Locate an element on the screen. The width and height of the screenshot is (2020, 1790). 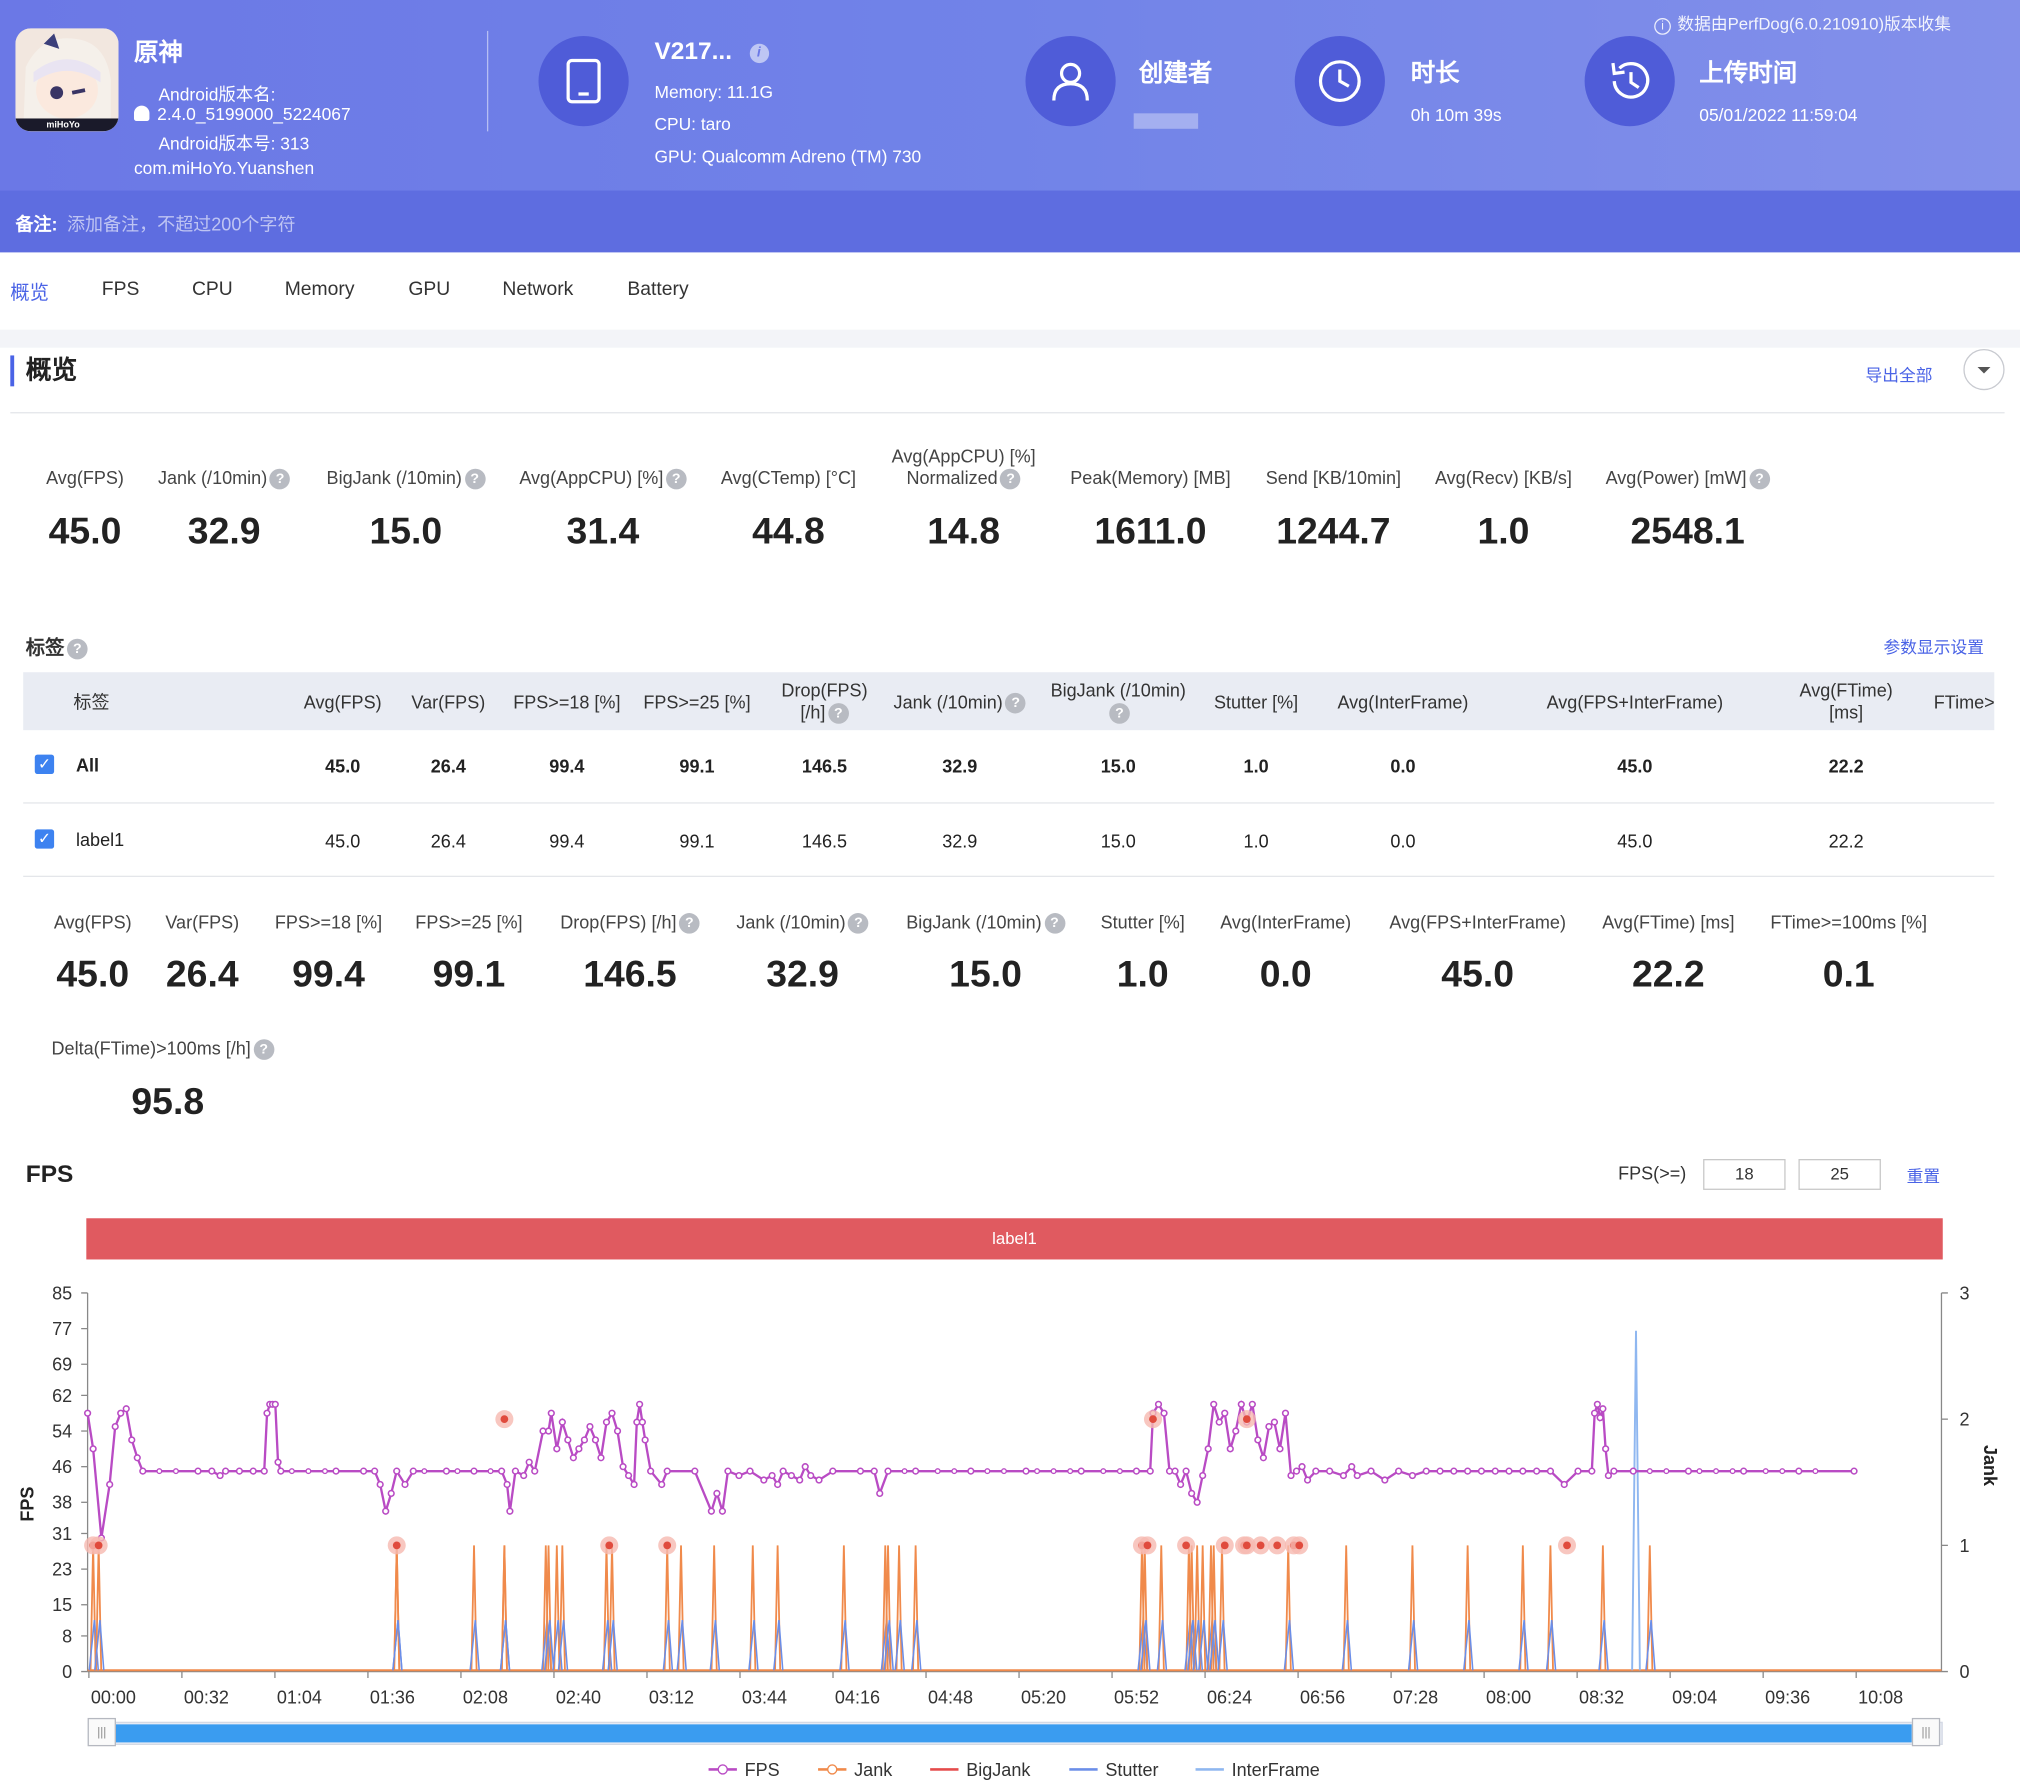
table-column-header: Var(FPS) is located at coordinates (448, 703).